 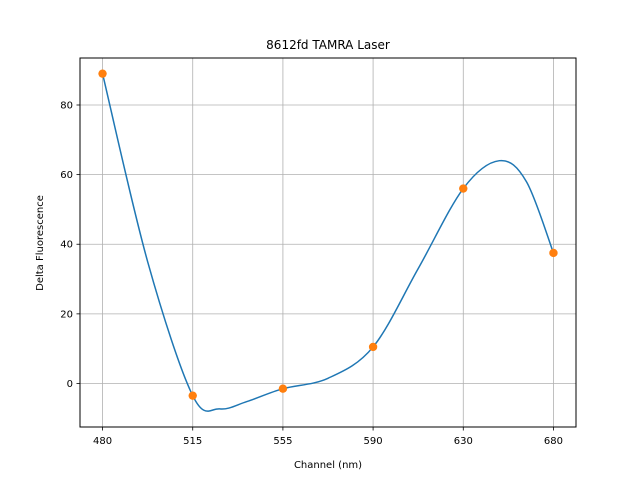 I want to click on chart-title: 8612fd TAMRA Laser, so click(x=328, y=45).